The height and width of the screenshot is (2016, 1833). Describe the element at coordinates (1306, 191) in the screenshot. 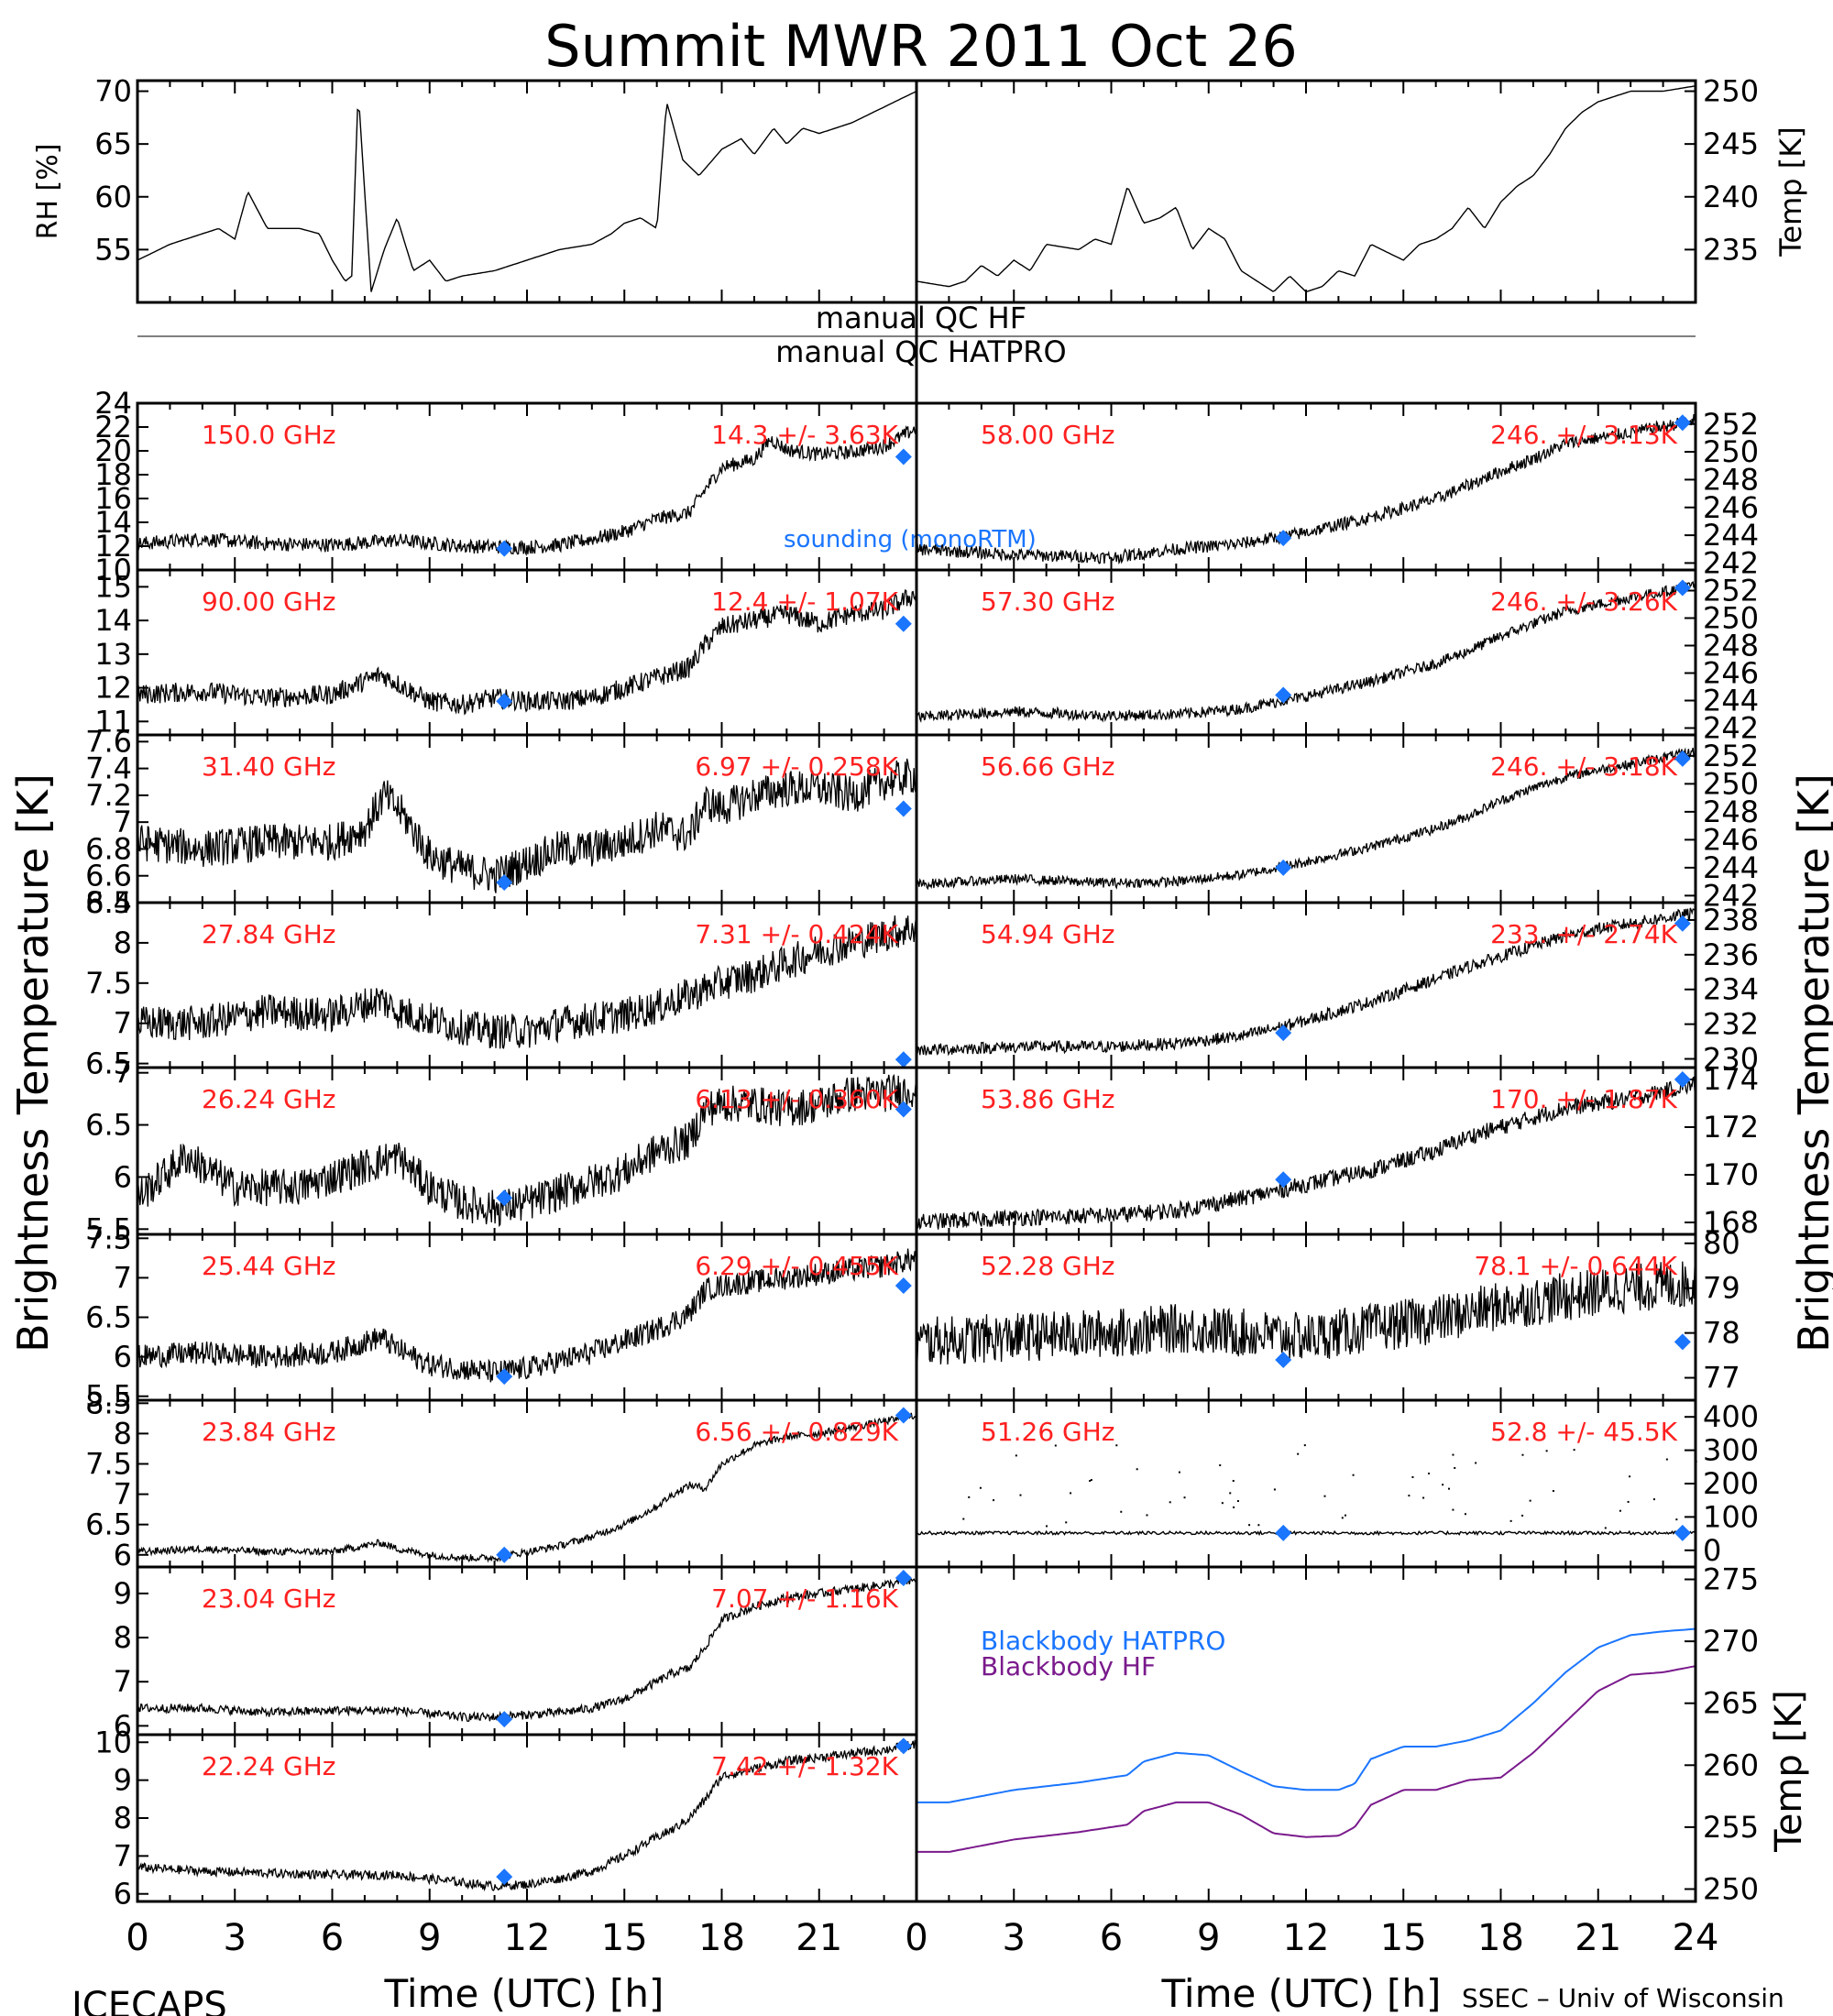

I see `temp-frame` at that location.